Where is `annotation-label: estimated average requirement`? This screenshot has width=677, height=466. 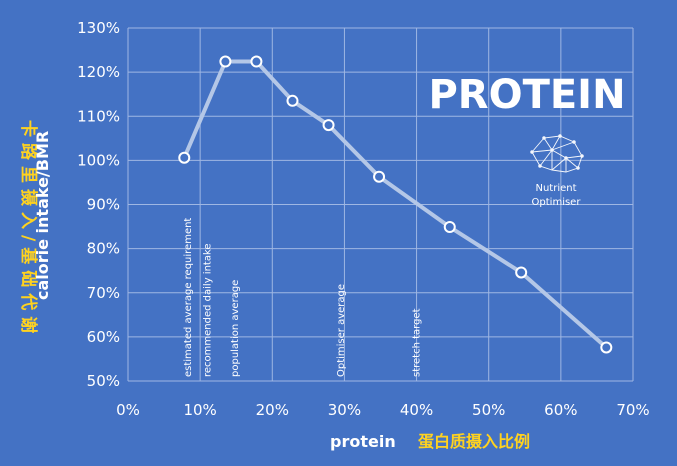 annotation-label: estimated average requirement is located at coordinates (188, 297).